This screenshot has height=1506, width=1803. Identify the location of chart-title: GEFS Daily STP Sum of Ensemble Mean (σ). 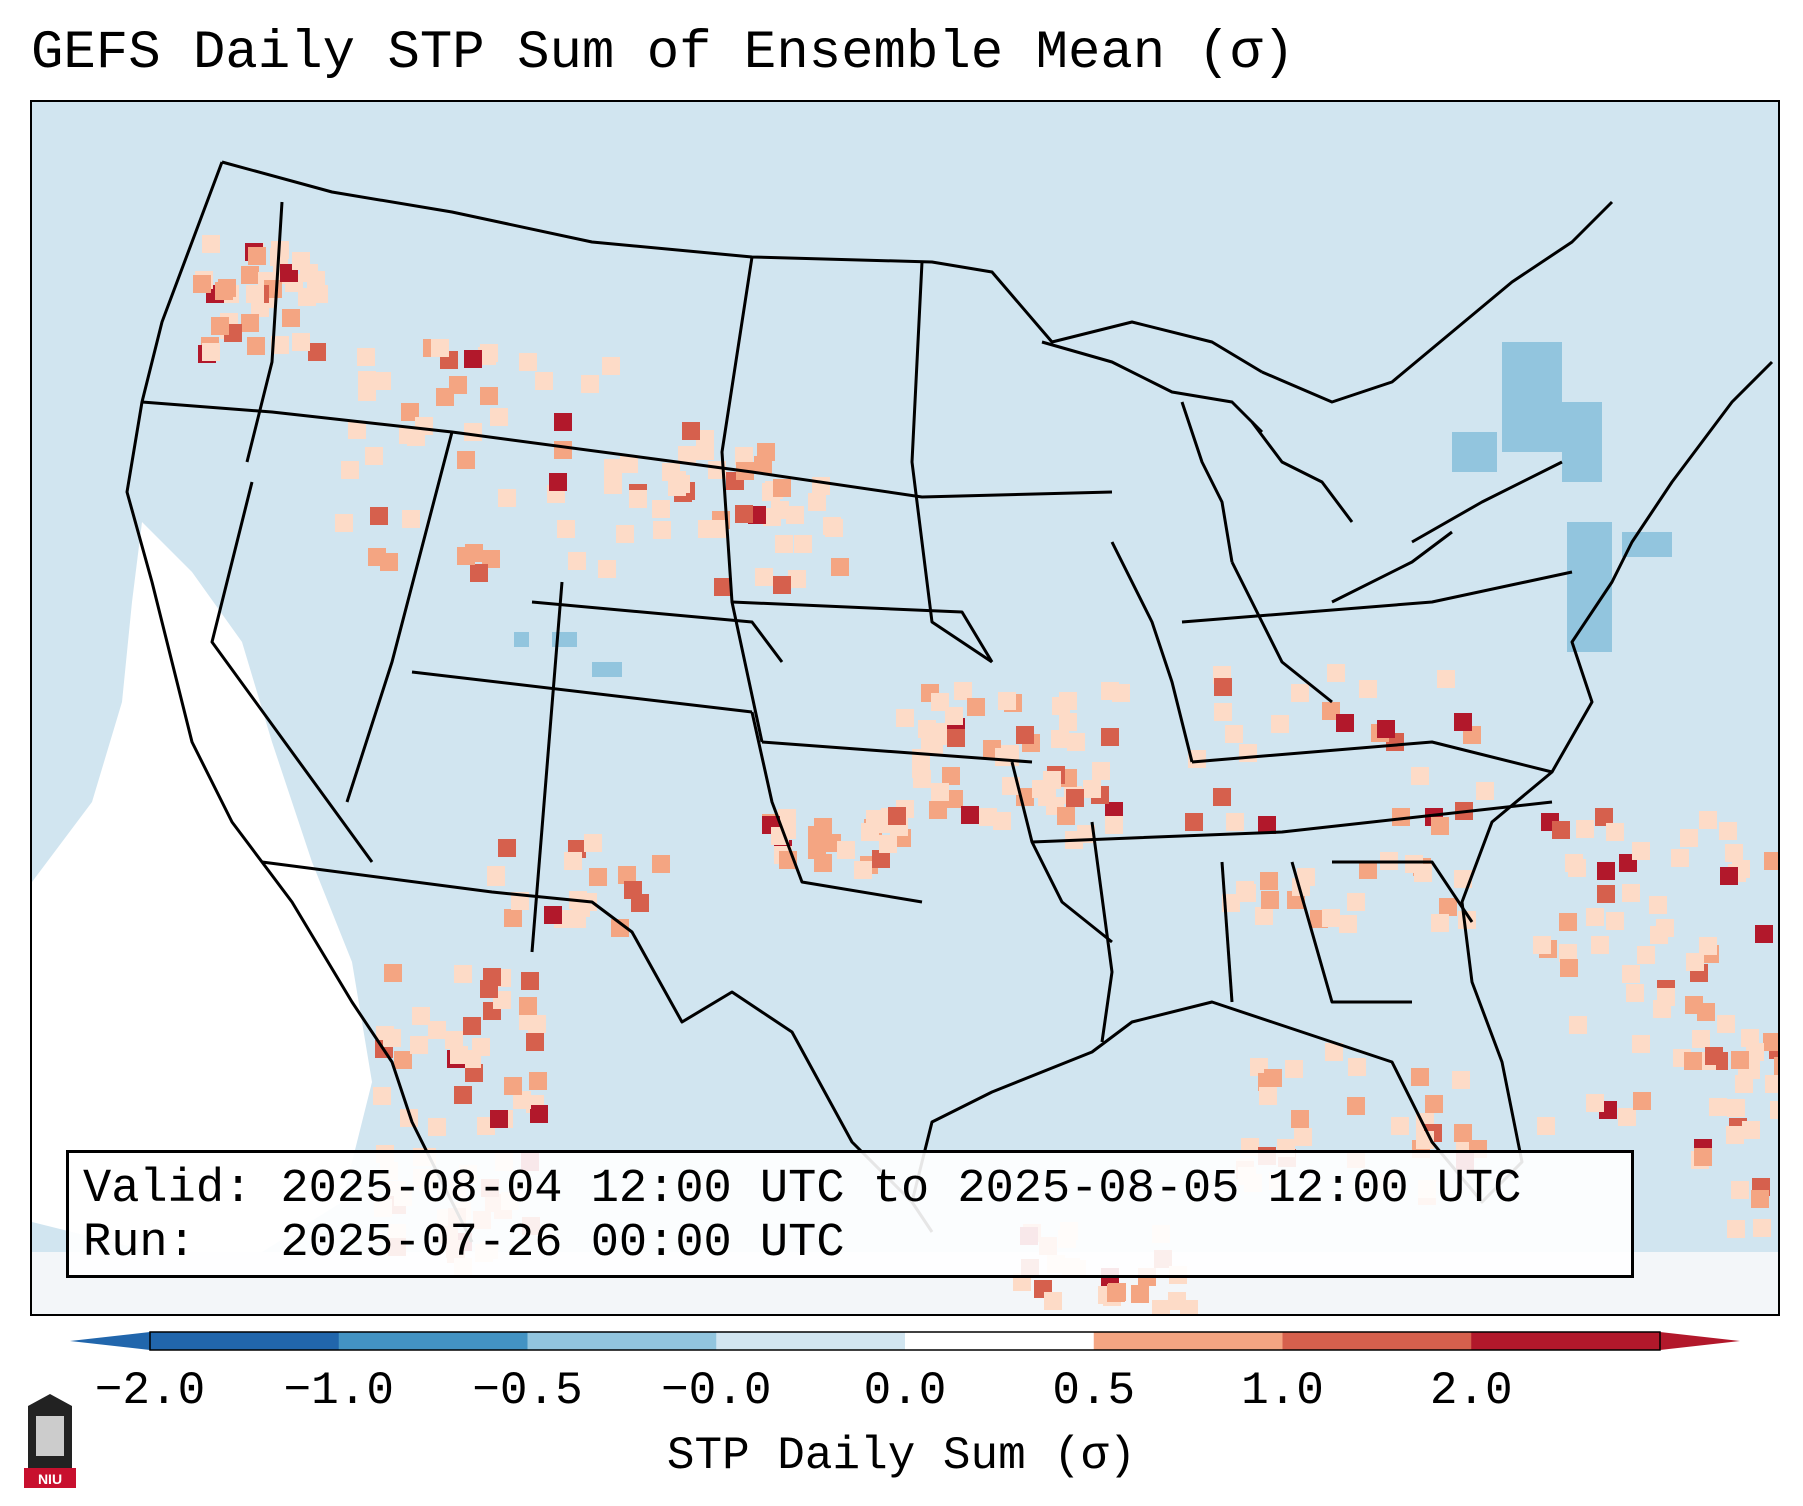
(663, 53).